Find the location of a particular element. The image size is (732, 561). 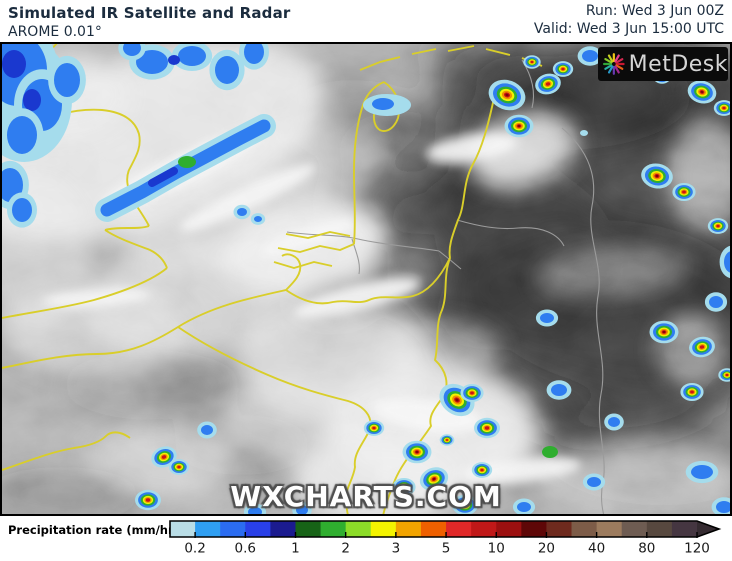

svg-text: 1 is located at coordinates (295, 549).